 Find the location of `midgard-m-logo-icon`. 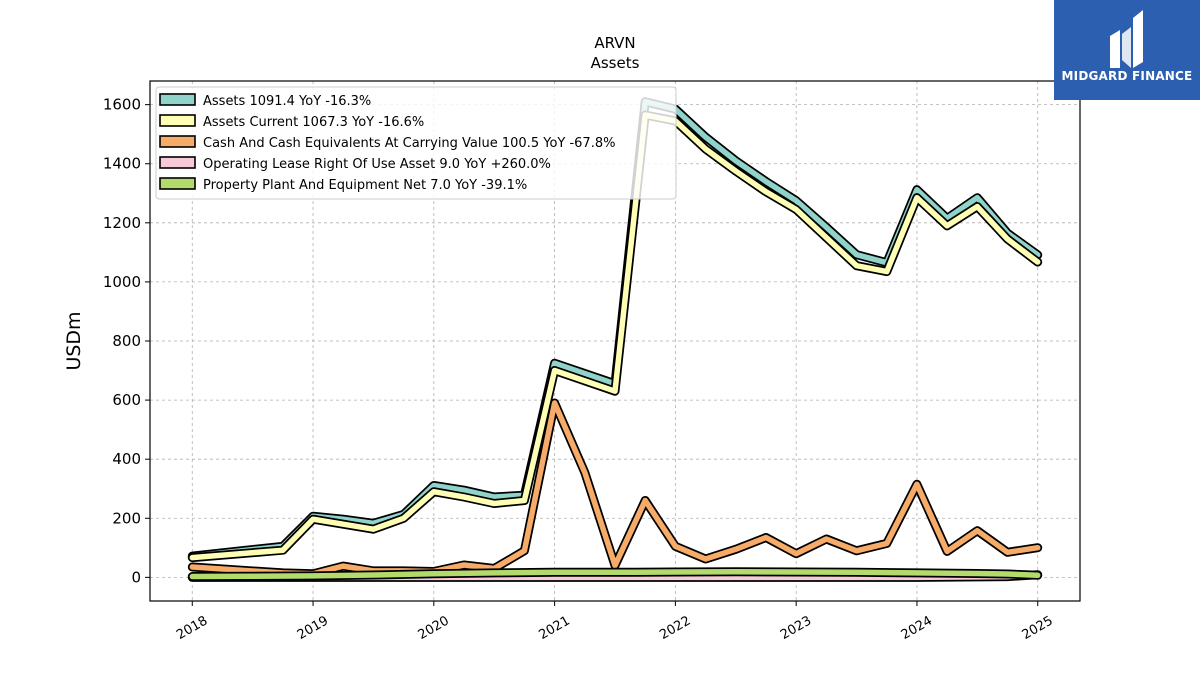

midgard-m-logo-icon is located at coordinates (1126, 39).